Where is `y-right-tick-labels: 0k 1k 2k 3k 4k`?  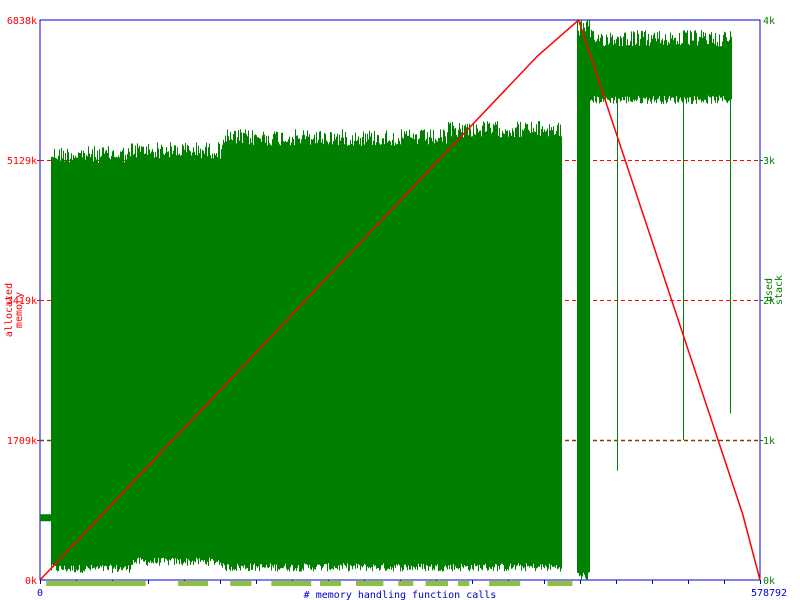 y-right-tick-labels: 0k 1k 2k 3k 4k is located at coordinates (769, 301).